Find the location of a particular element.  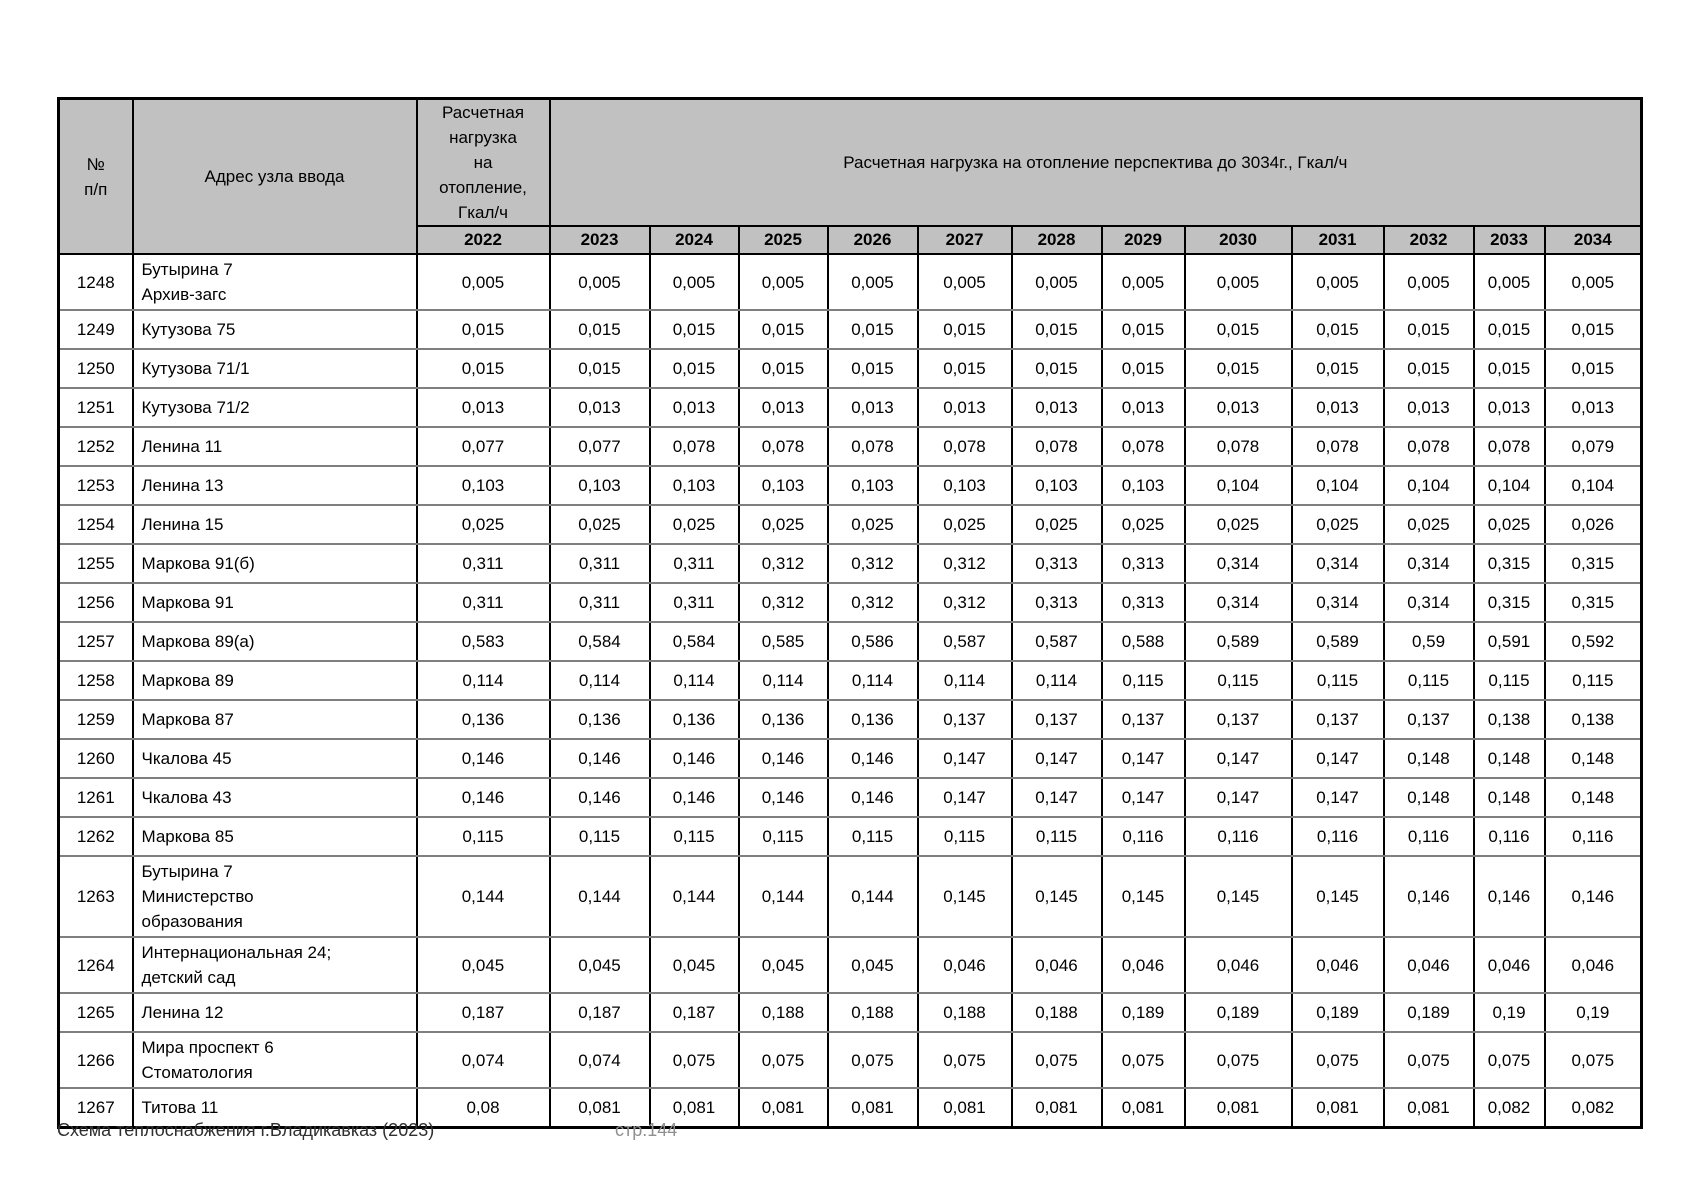

year-header: 2025 is located at coordinates (783, 240).